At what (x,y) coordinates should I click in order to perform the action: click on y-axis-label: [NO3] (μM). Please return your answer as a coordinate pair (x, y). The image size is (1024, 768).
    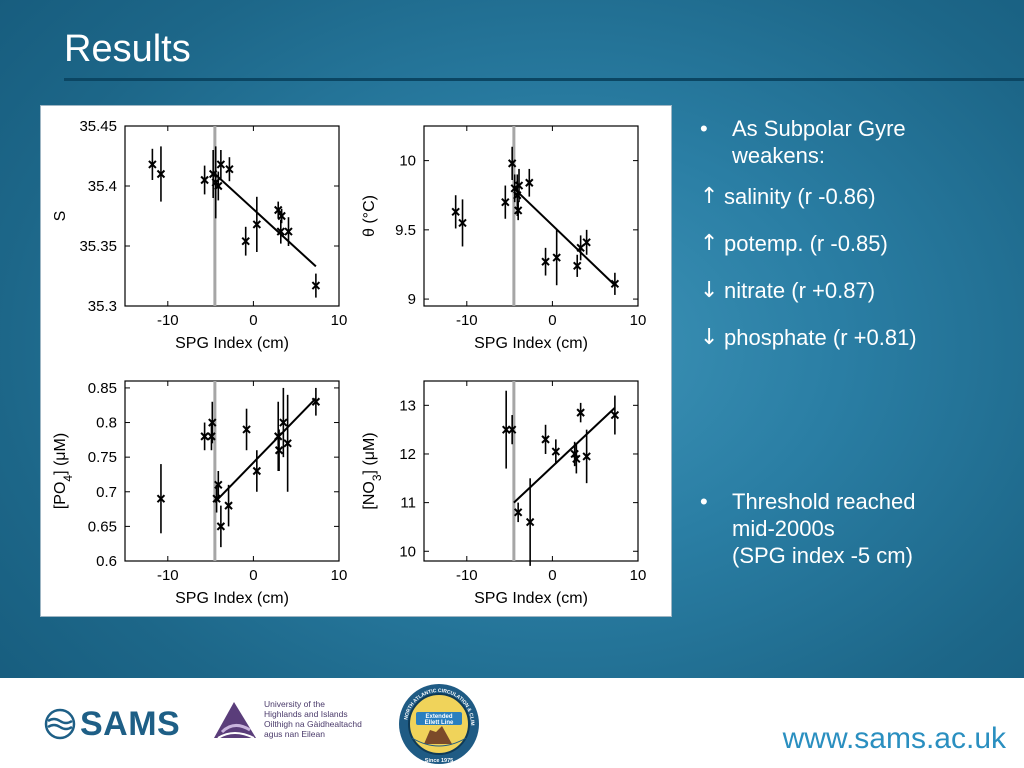
    Looking at the image, I should click on (372, 470).